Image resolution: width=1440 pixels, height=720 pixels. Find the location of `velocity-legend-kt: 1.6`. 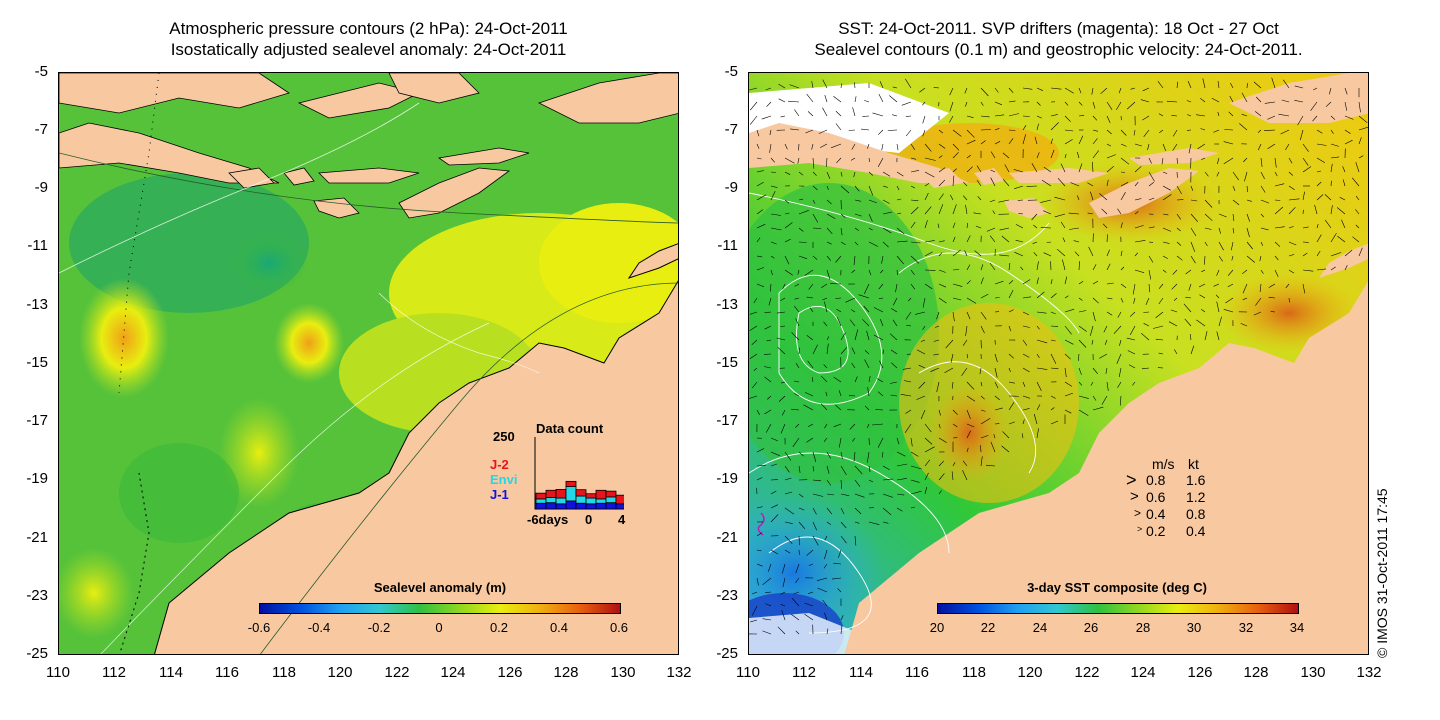

velocity-legend-kt: 1.6 is located at coordinates (1196, 480).